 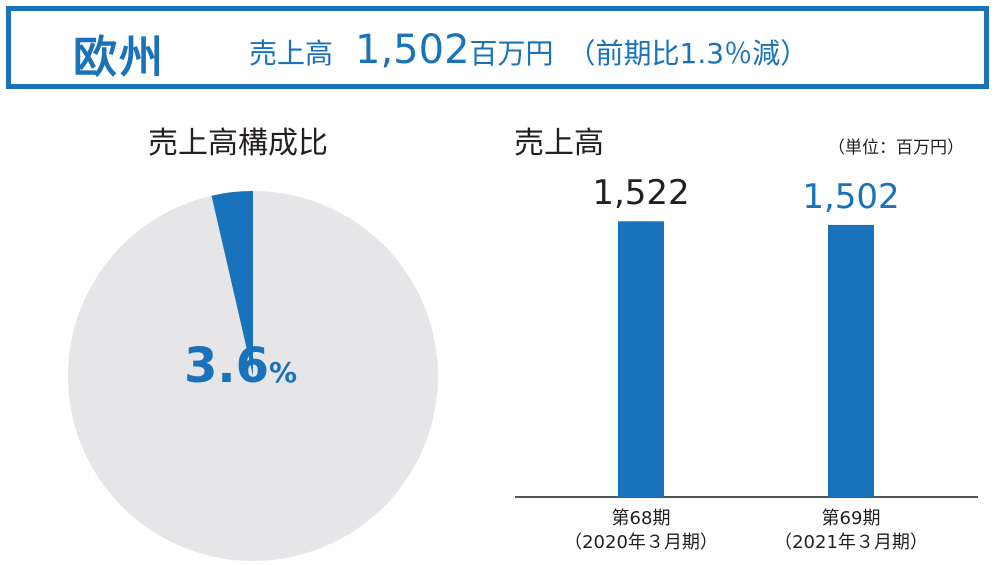 I want to click on bar-category-label-2: 第69期 （2021年３月期）, so click(x=851, y=531).